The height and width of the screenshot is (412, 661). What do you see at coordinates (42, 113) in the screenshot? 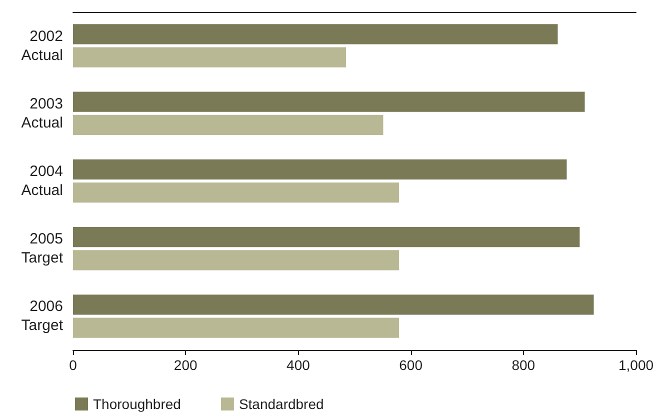
I see `y-tick-label: 2003 Actual` at bounding box center [42, 113].